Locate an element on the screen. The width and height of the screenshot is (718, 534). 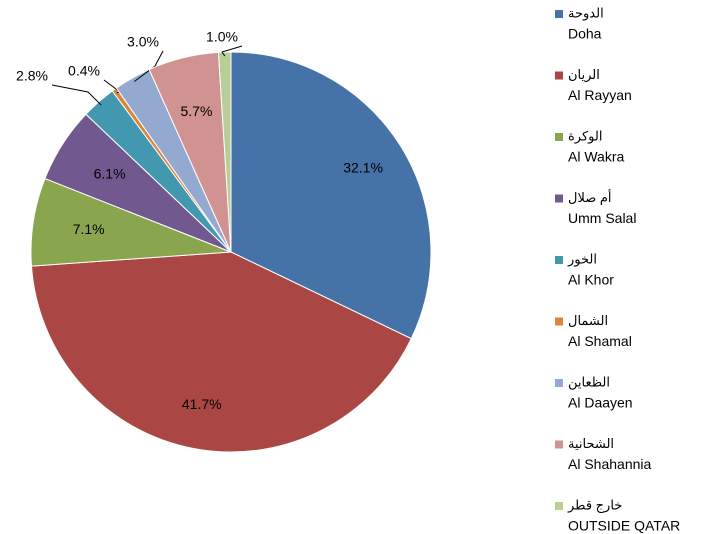
legend-label-arabic: الدوحة is located at coordinates (586, 13).